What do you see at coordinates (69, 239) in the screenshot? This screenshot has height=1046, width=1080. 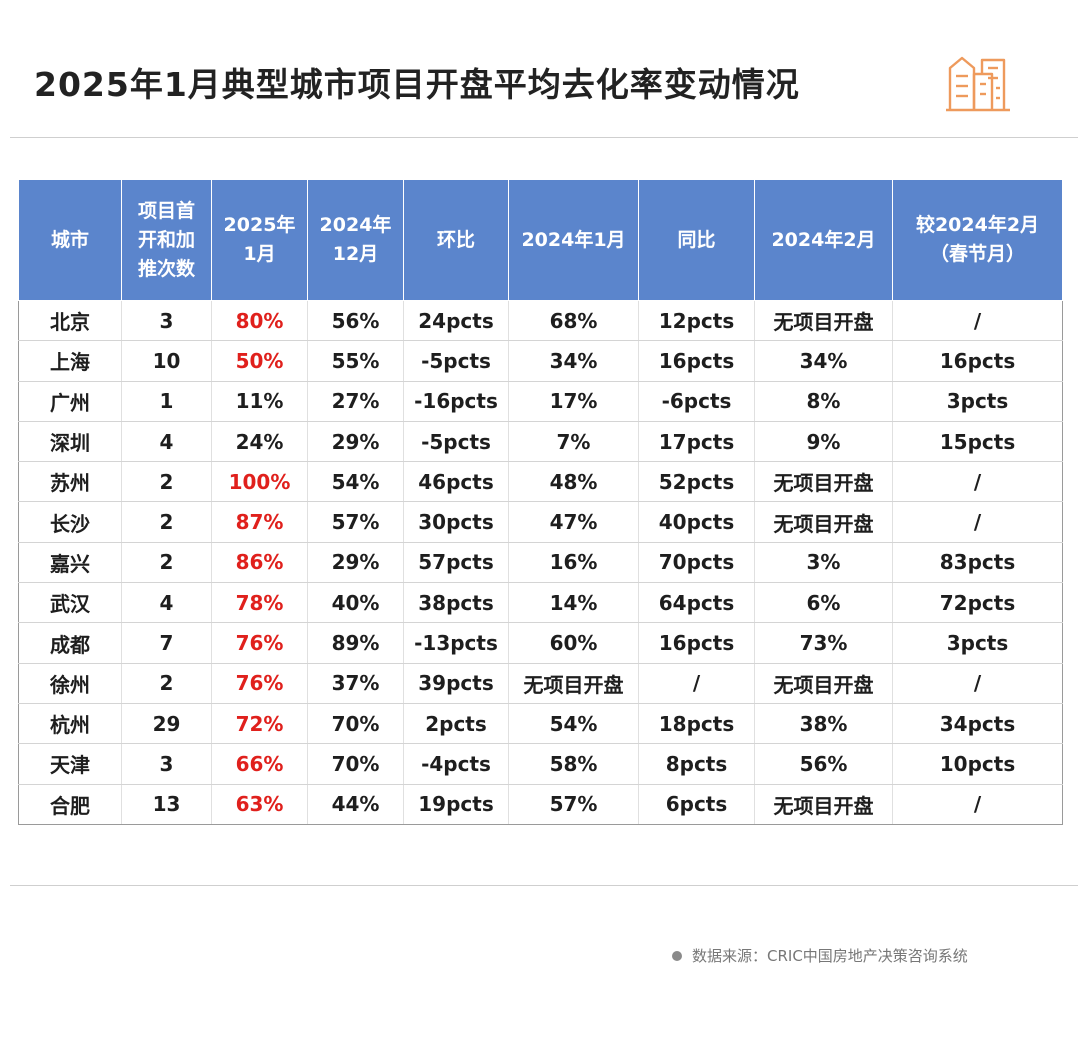 I see `column-header-line: 城市` at bounding box center [69, 239].